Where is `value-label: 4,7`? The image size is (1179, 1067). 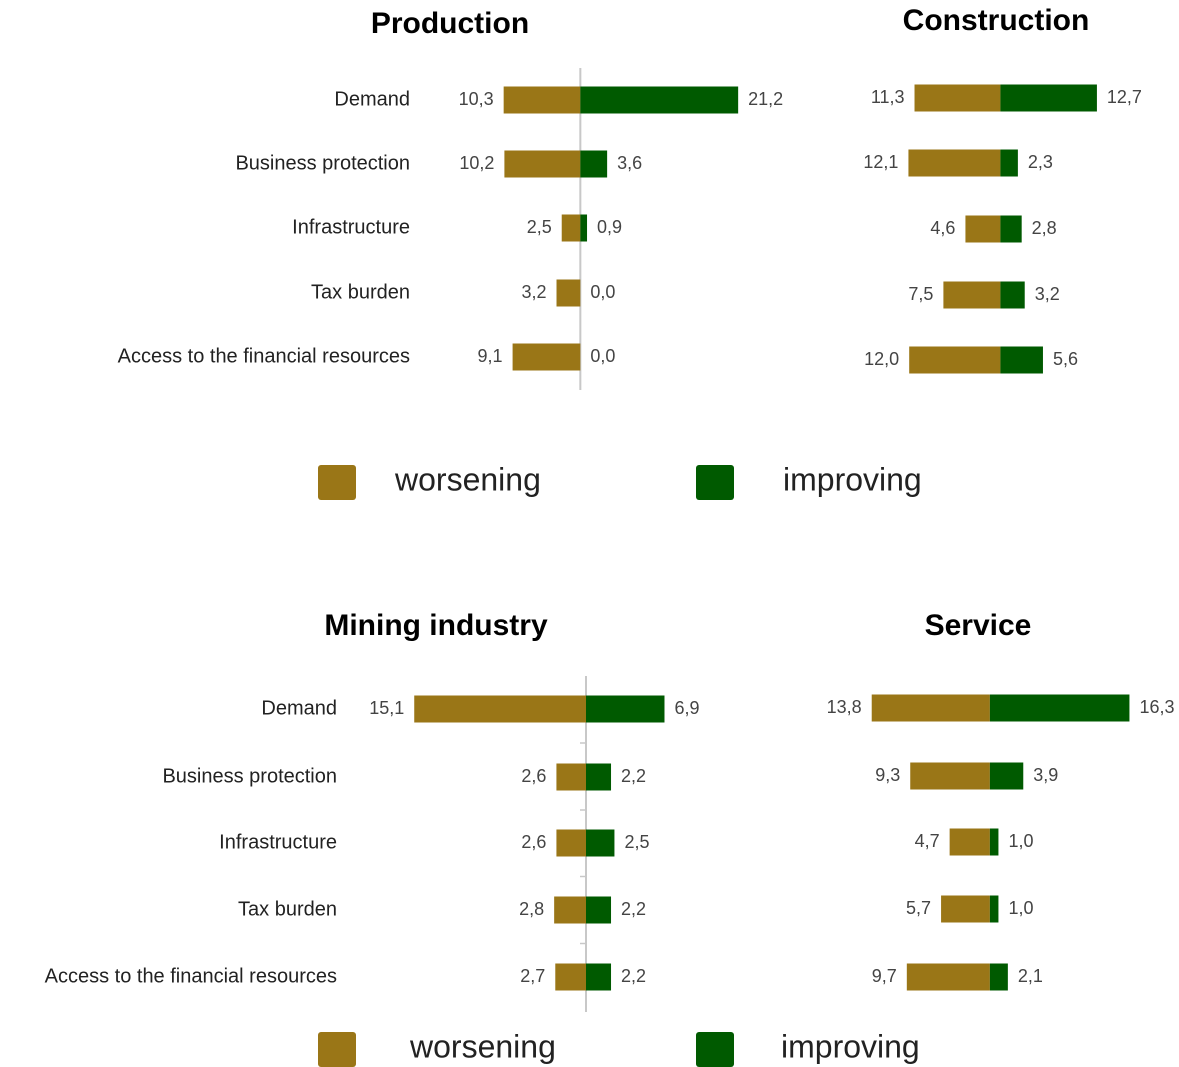 value-label: 4,7 is located at coordinates (927, 841).